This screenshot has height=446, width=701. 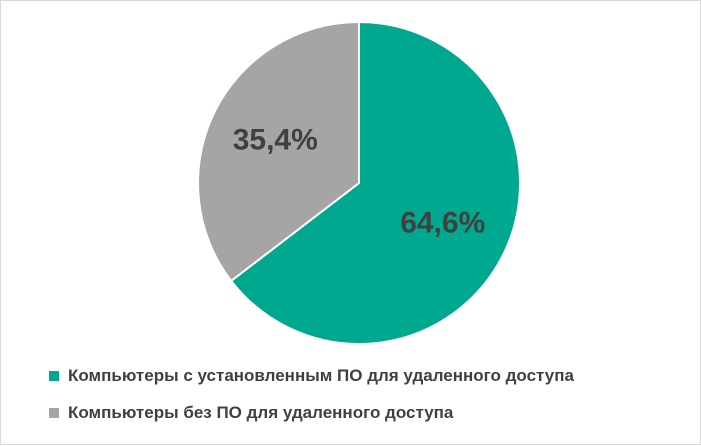 What do you see at coordinates (54, 413) in the screenshot?
I see `legend-swatch-without-remote-software` at bounding box center [54, 413].